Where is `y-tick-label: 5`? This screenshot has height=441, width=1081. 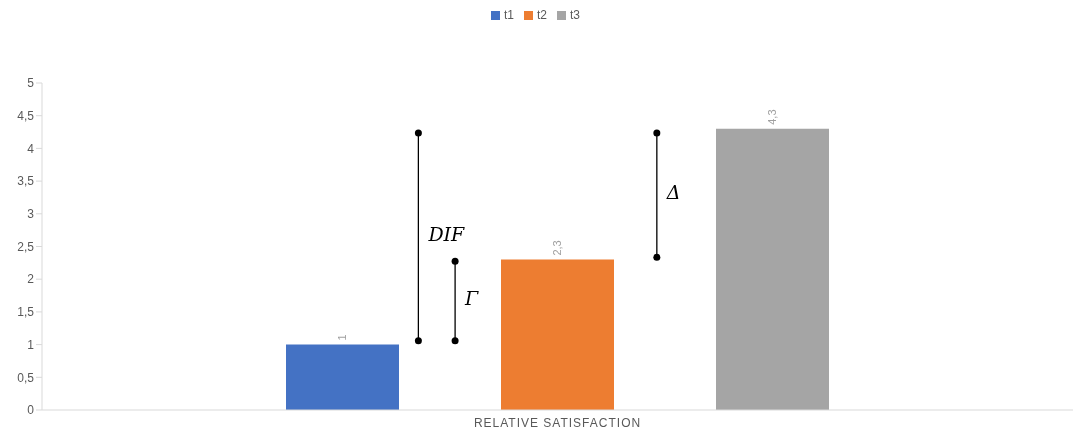
y-tick-label: 5 is located at coordinates (31, 83).